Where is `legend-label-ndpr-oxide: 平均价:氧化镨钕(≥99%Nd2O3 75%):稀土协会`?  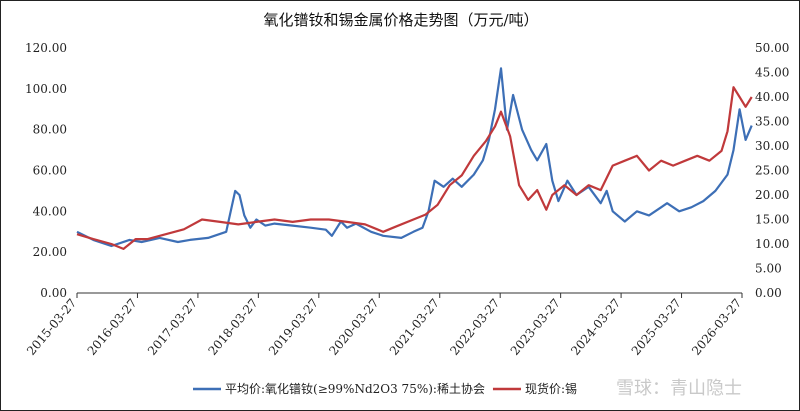 legend-label-ndpr-oxide: 平均价:氧化镨钕(≥99%Nd2O3 75%):稀土协会 is located at coordinates (355, 388).